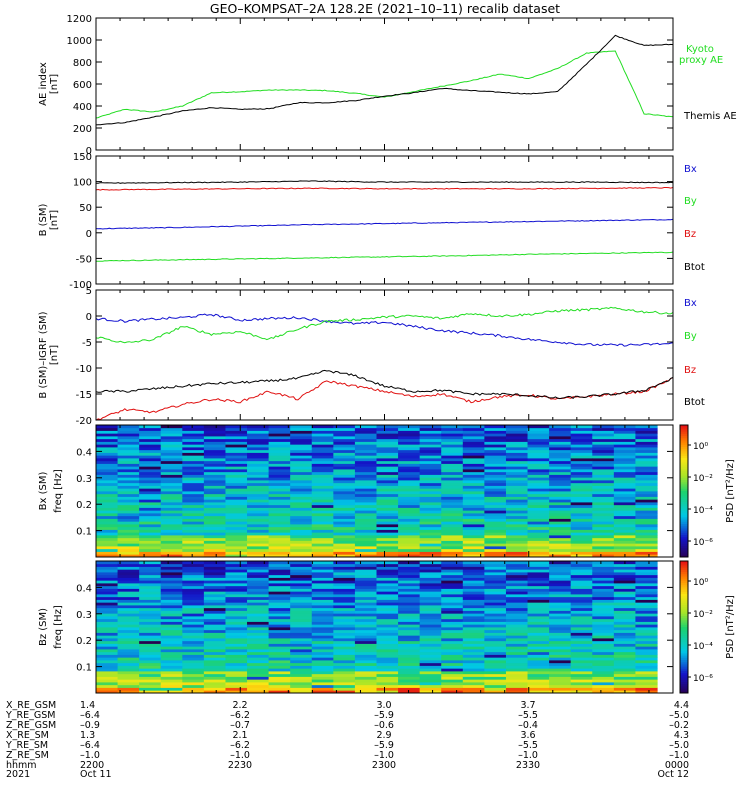  What do you see at coordinates (58, 491) in the screenshot?
I see `y-axis-label-2: freq [Hz]` at bounding box center [58, 491].